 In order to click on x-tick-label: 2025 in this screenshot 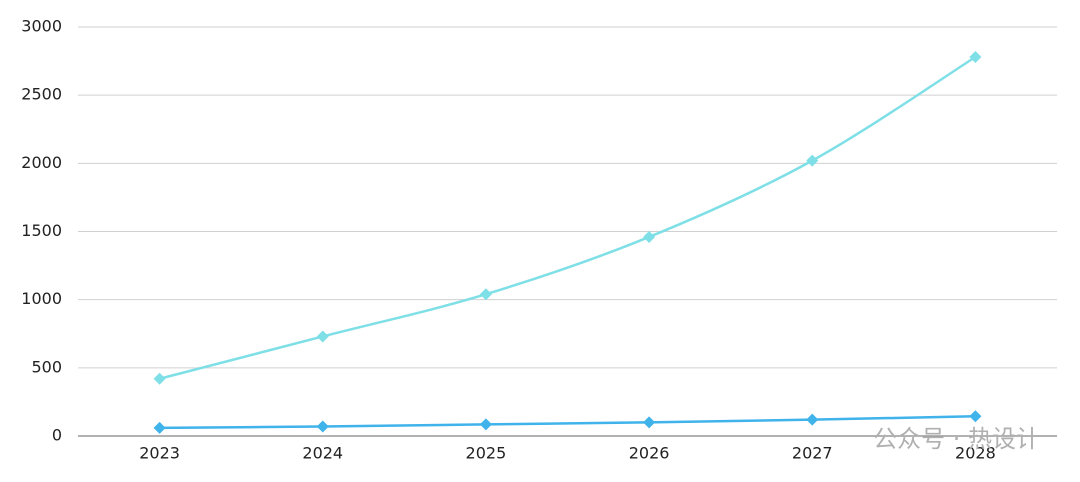, I will do `click(486, 453)`.